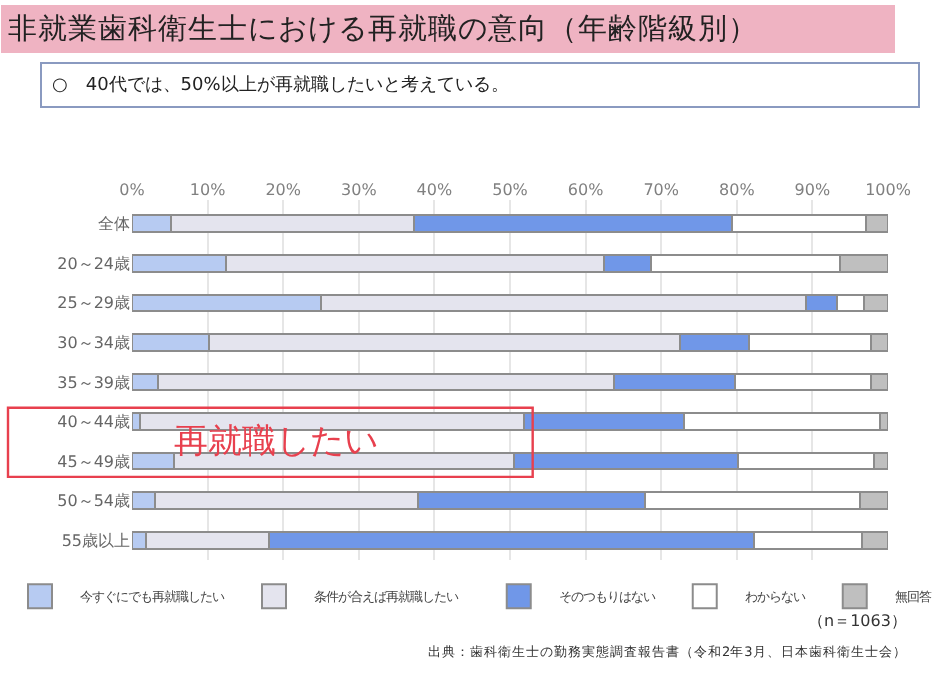  I want to click on x-tick-label: 30%, so click(359, 189).